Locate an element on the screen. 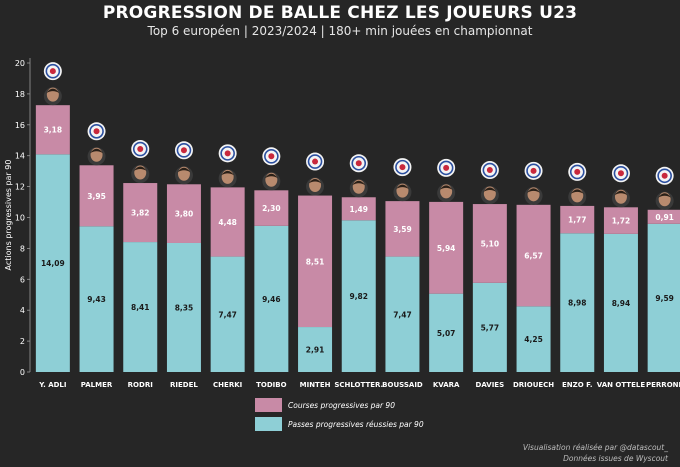  bar-label-runs: 3,59 is located at coordinates (402, 229).